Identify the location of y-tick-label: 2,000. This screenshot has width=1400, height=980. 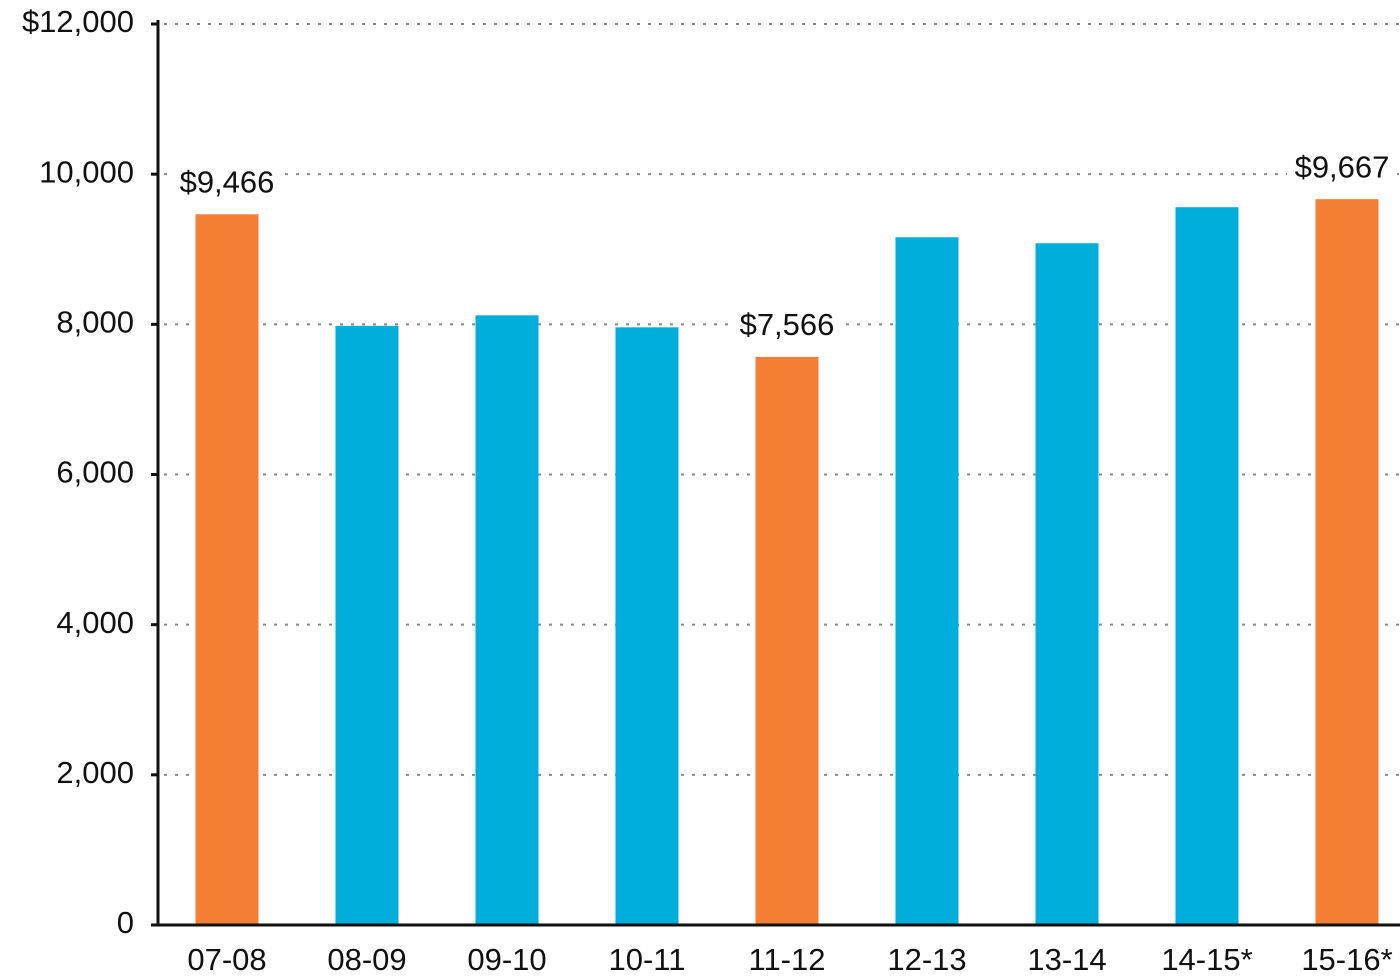
(95, 772).